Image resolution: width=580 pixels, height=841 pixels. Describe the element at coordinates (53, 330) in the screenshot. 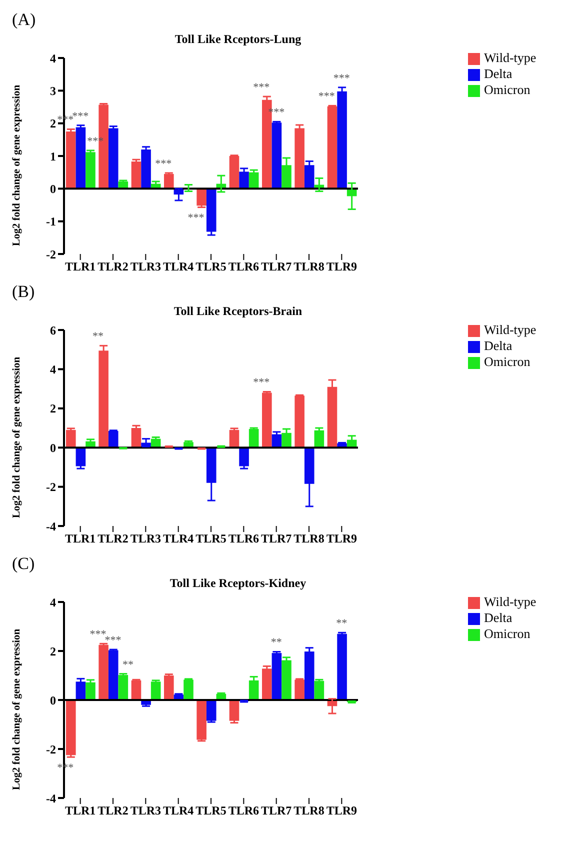

I see `y-tick-label: 6` at that location.